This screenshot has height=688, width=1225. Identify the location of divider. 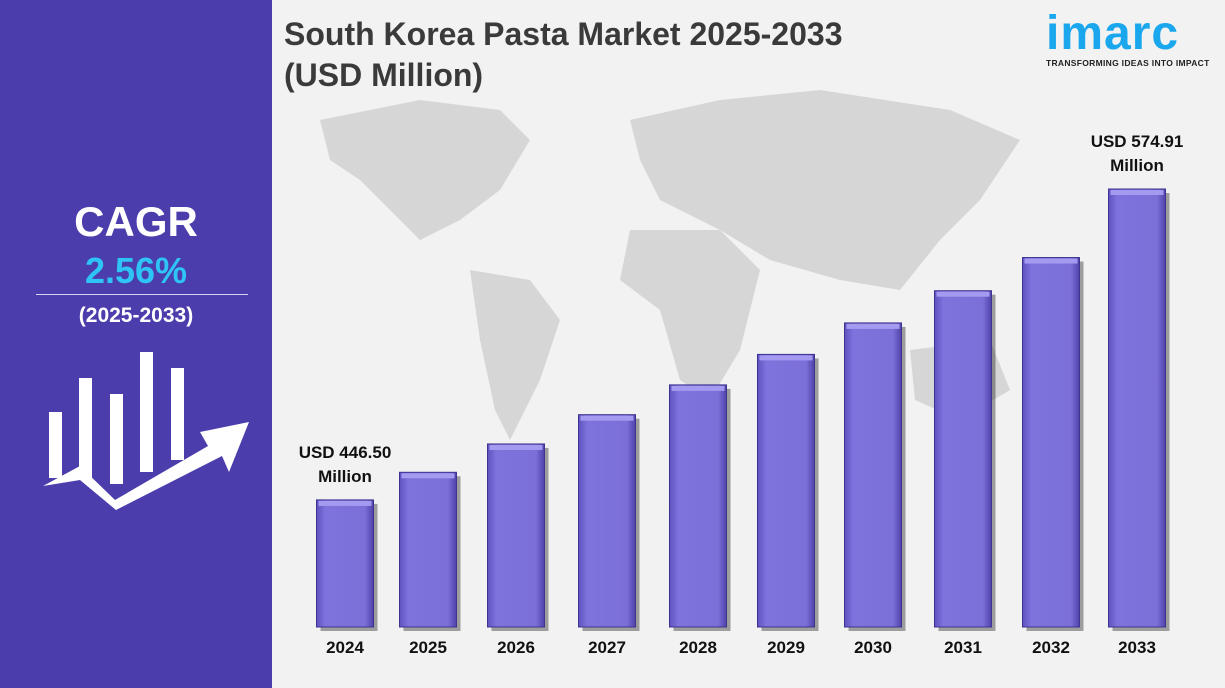
(142, 294).